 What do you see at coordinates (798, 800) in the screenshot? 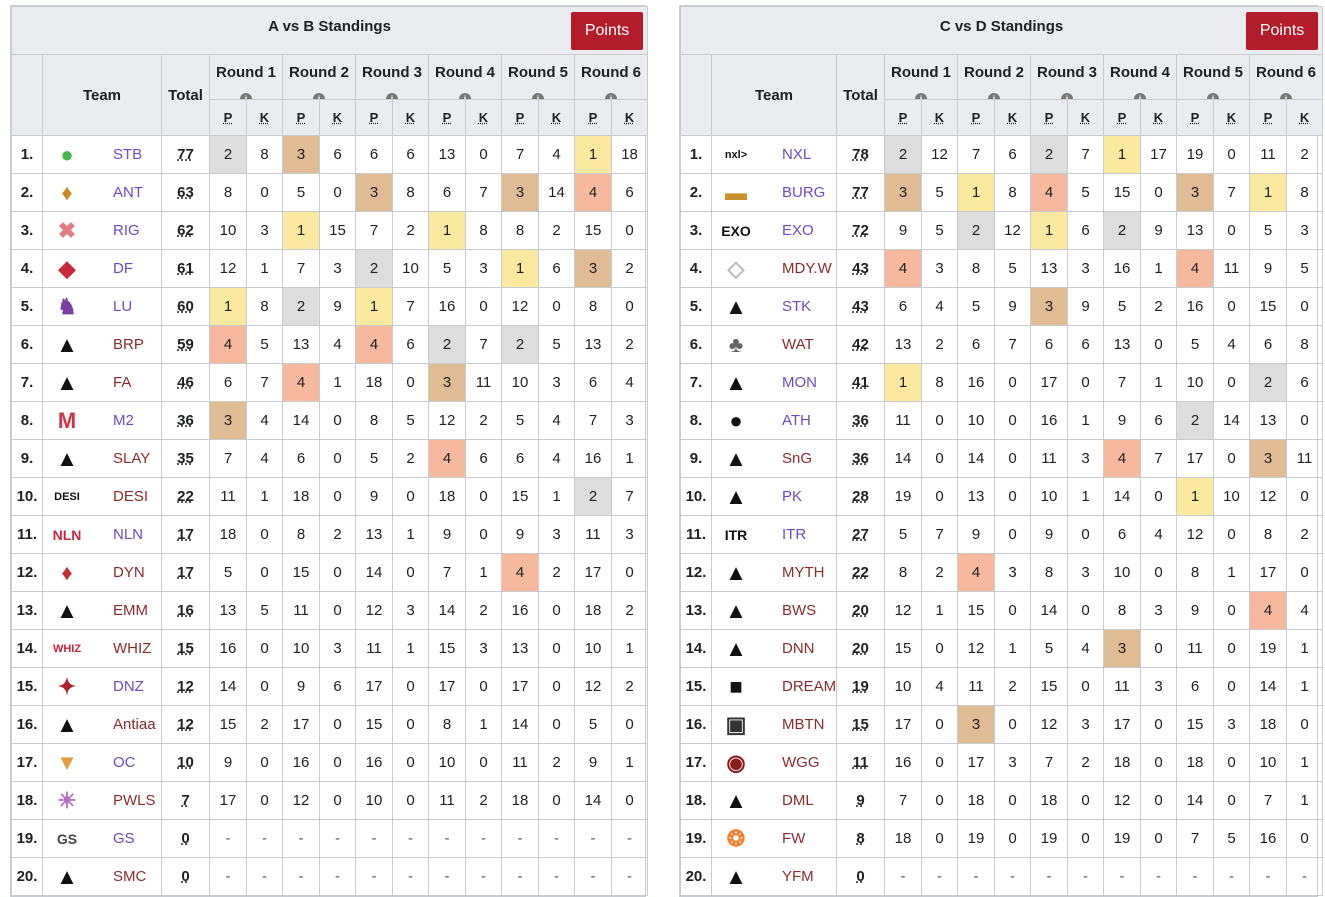
I see `team-name-link: DML` at bounding box center [798, 800].